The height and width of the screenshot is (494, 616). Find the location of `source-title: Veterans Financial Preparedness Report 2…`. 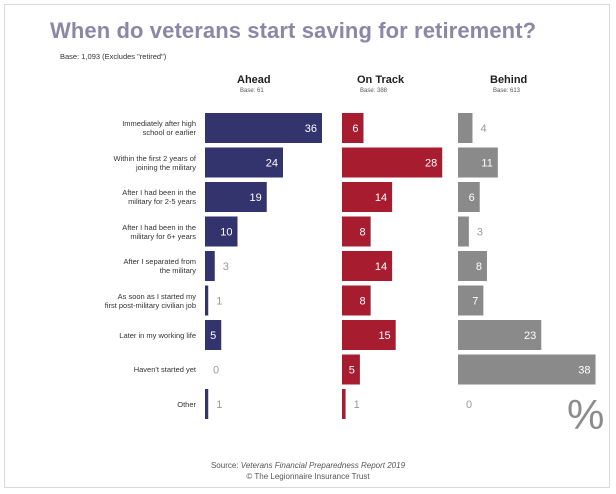

source-title: Veterans Financial Preparedness Report 2… is located at coordinates (323, 465).